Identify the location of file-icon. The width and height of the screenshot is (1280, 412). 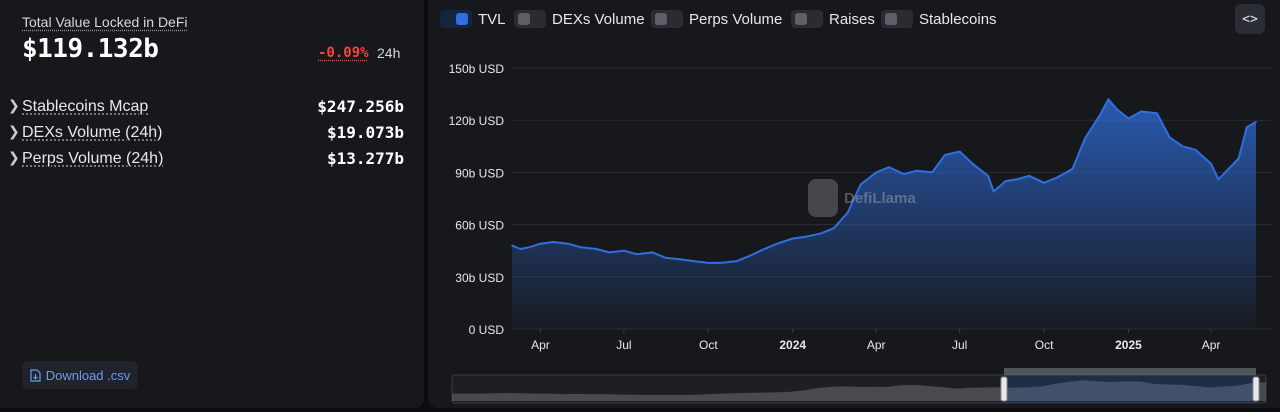
(35, 375).